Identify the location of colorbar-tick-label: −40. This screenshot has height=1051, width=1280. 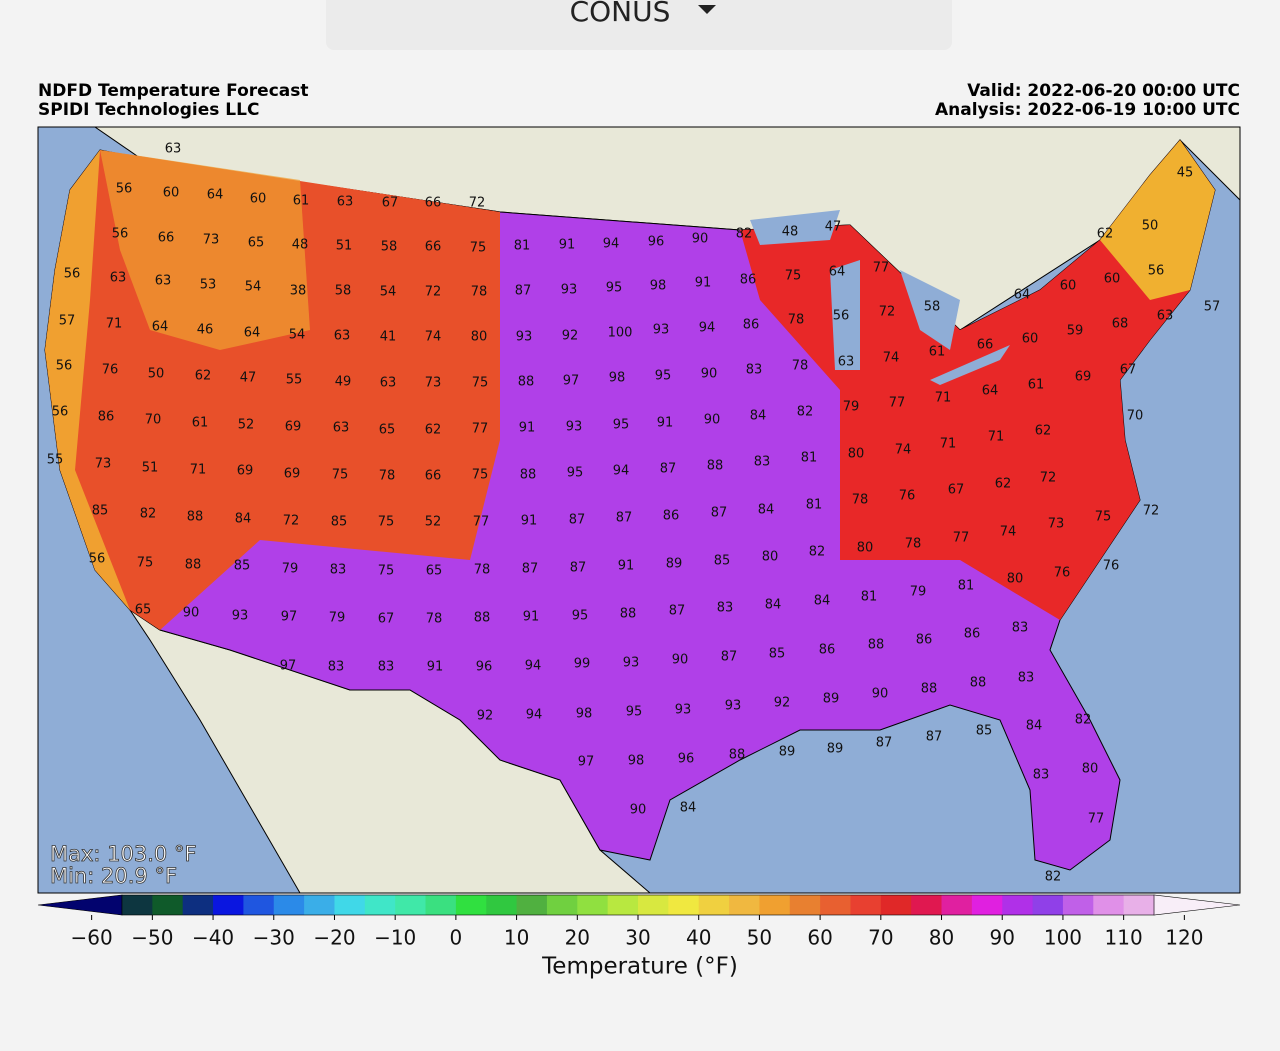
(213, 938).